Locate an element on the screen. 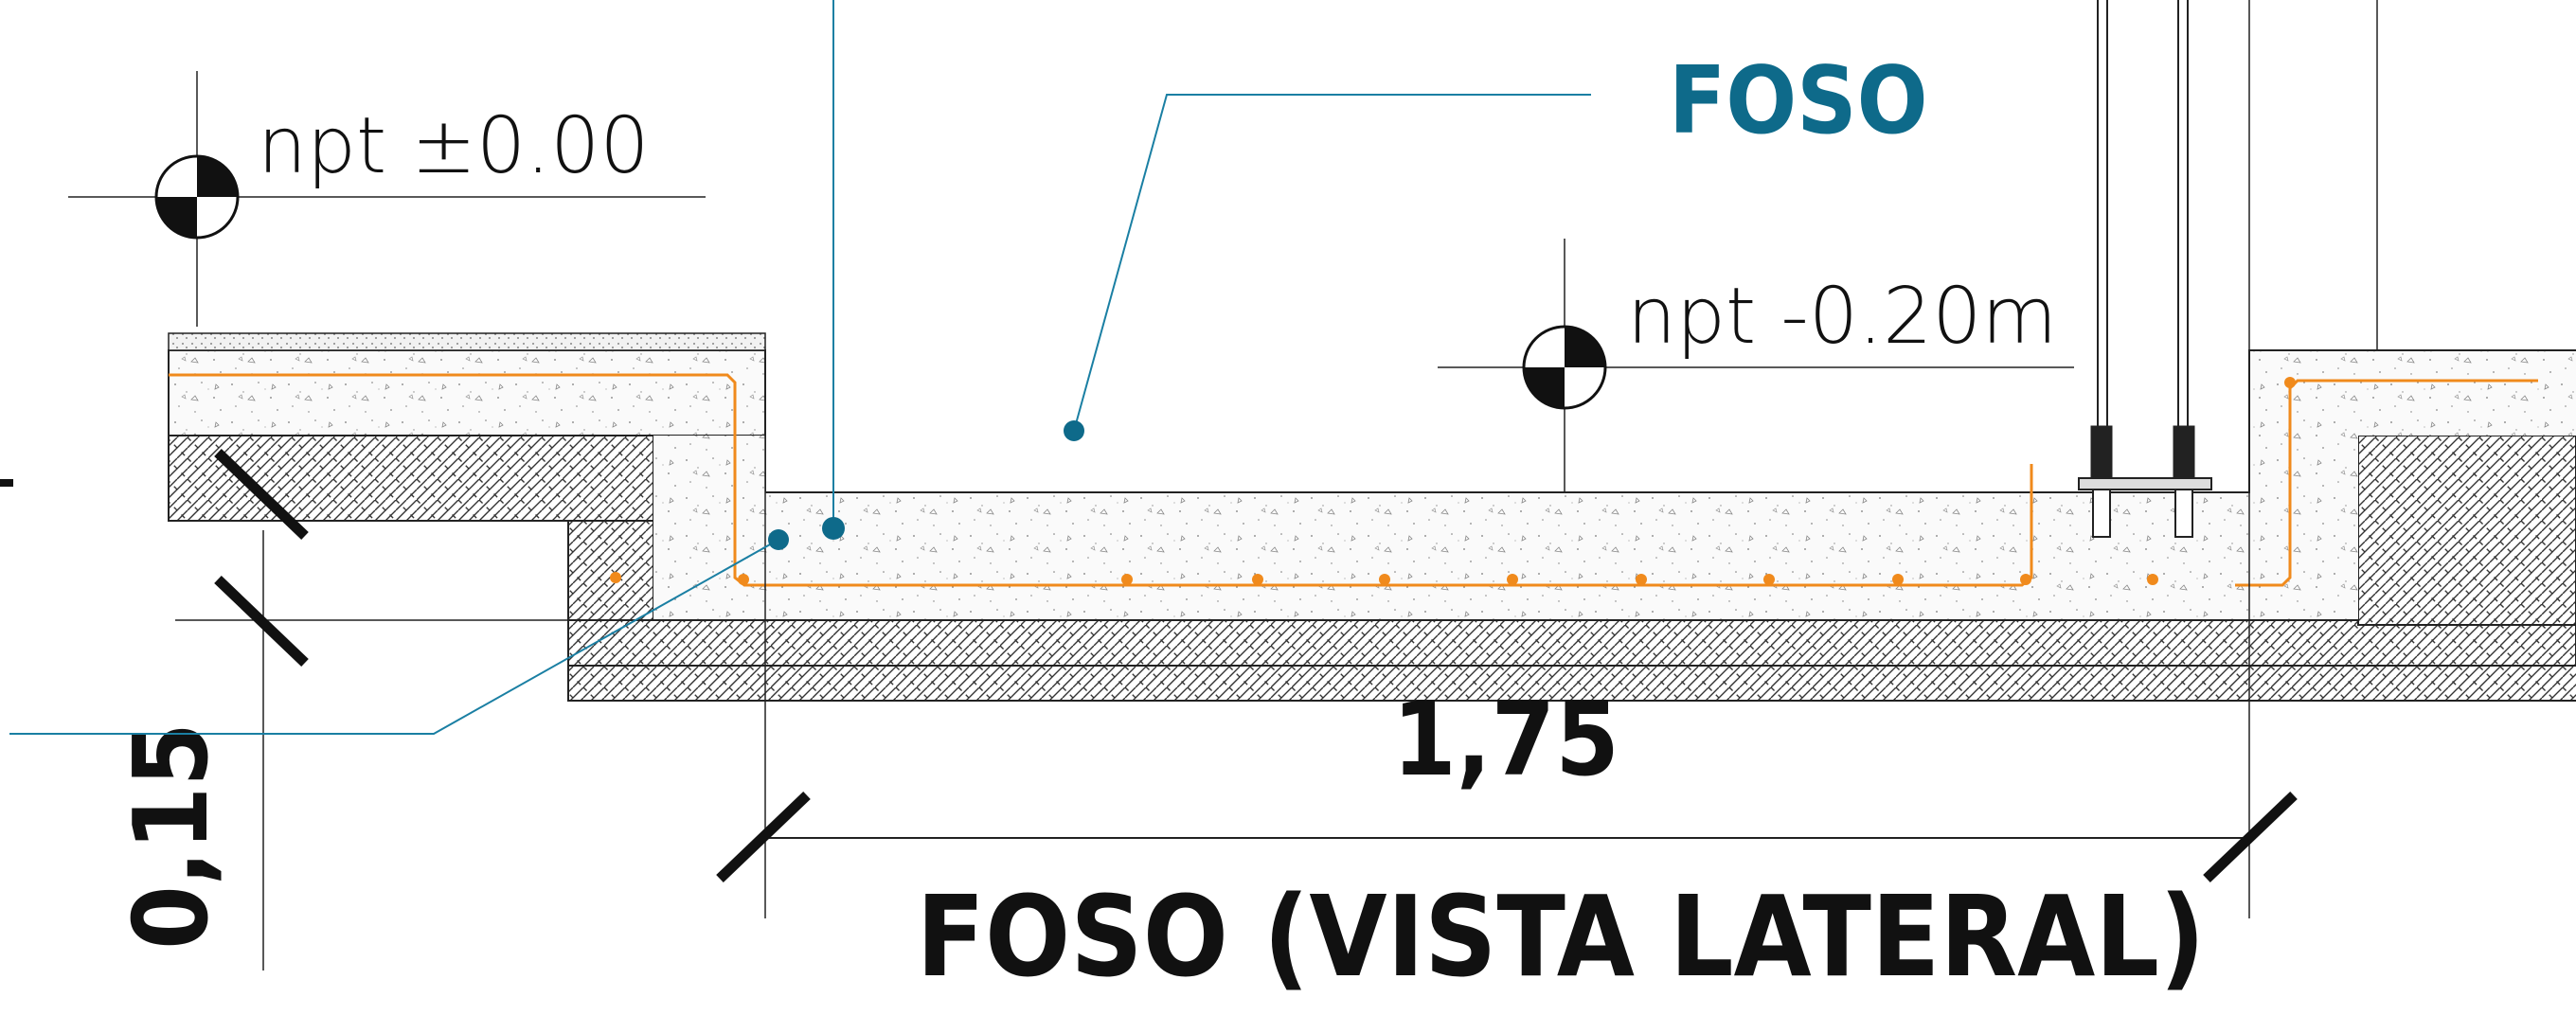 The image size is (2576, 1015). depth-dimension is located at coordinates (261, 558).